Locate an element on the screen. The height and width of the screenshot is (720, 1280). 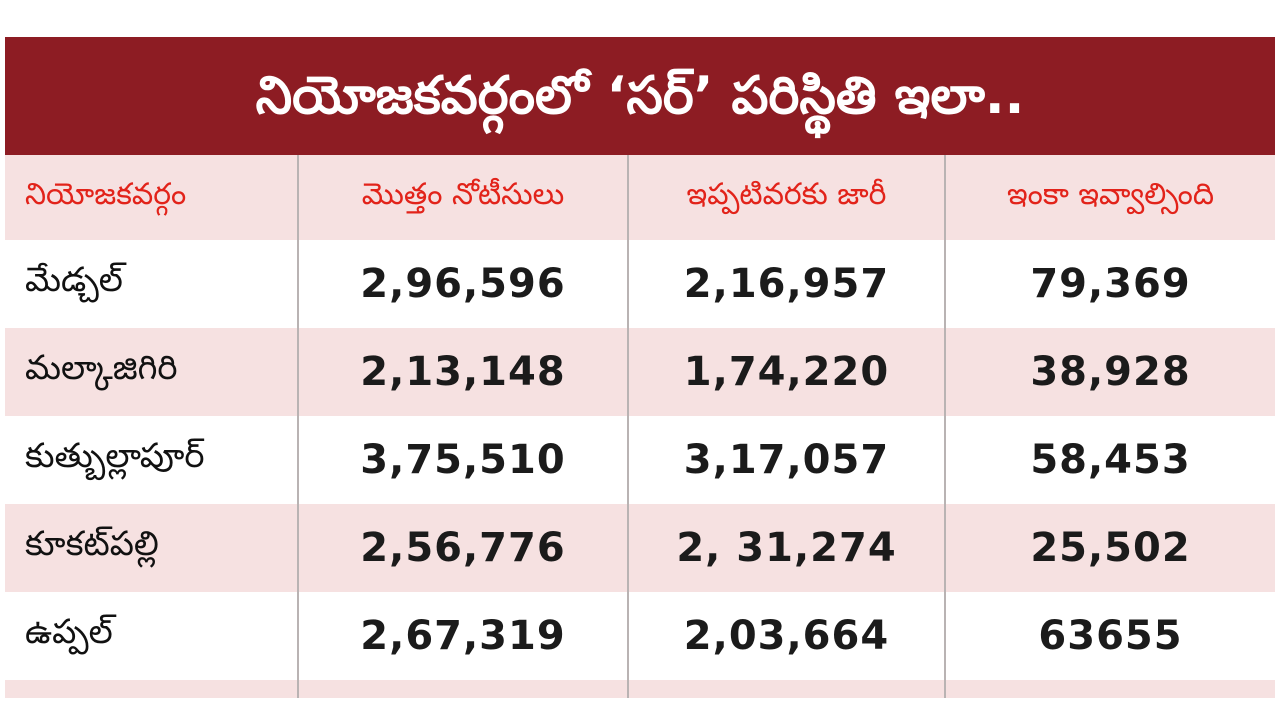
table-row: ఉప్పల్ 2,67,319 2,03,664 63655 is located at coordinates (640, 636).